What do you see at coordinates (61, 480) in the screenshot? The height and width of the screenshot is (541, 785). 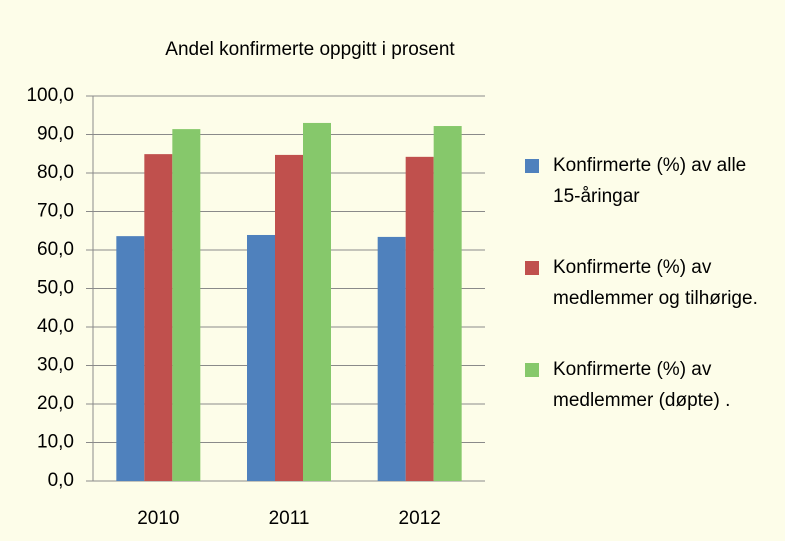 I see `y-tick-label: 0,0` at bounding box center [61, 480].